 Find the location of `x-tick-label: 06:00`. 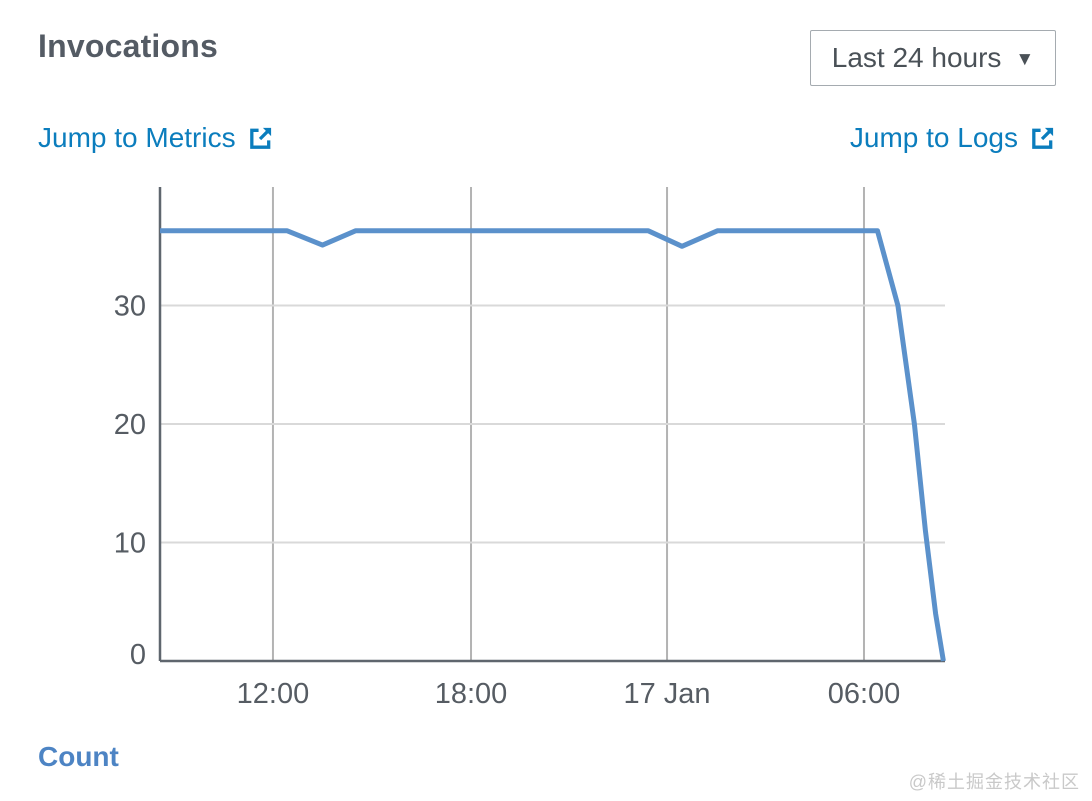

x-tick-label: 06:00 is located at coordinates (864, 694).